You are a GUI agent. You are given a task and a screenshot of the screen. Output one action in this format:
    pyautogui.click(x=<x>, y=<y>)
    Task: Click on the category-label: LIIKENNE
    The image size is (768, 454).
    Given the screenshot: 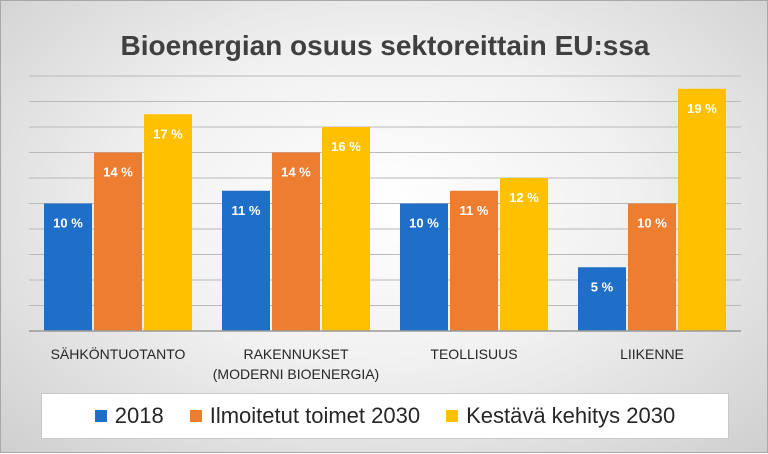 What is the action you would take?
    pyautogui.click(x=652, y=354)
    